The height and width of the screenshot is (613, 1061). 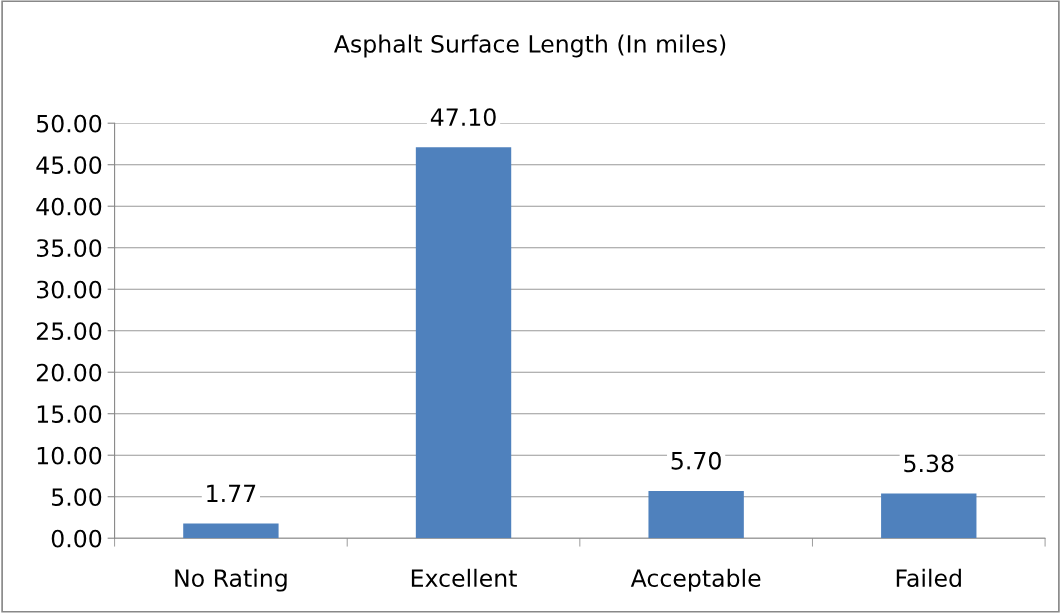 What do you see at coordinates (69, 455) in the screenshot?
I see `y-tick-label: 10.00` at bounding box center [69, 455].